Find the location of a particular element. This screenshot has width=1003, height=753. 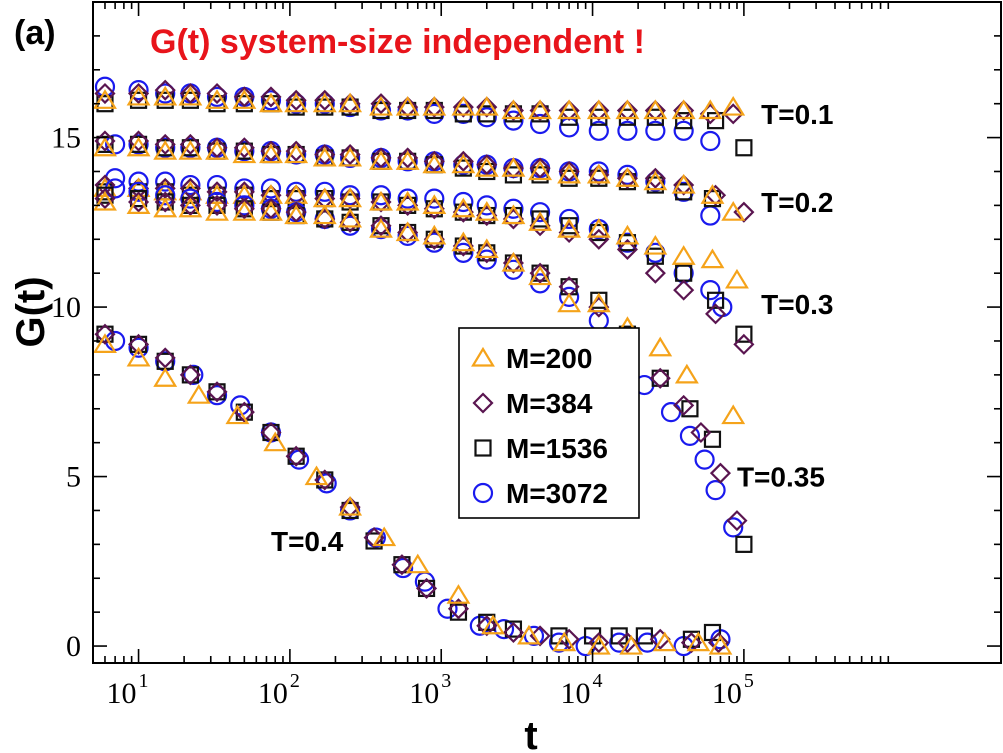

legend-label: M=3072 is located at coordinates (557, 493).